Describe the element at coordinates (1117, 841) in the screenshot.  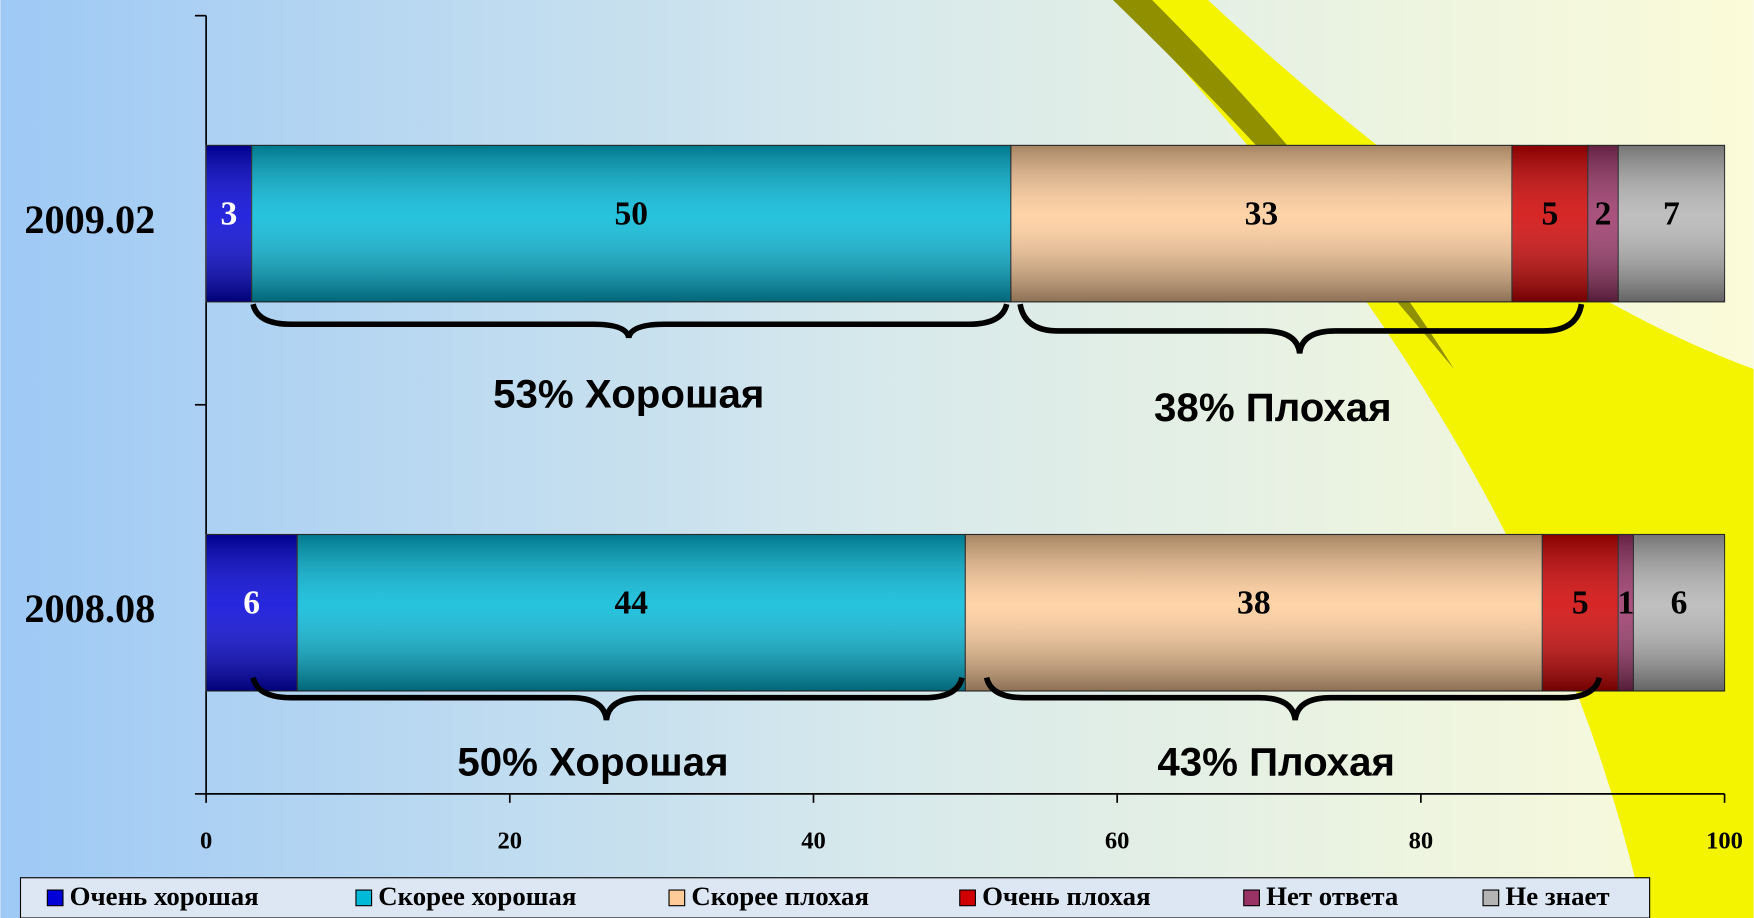
I see `x-tick-label: 60` at that location.